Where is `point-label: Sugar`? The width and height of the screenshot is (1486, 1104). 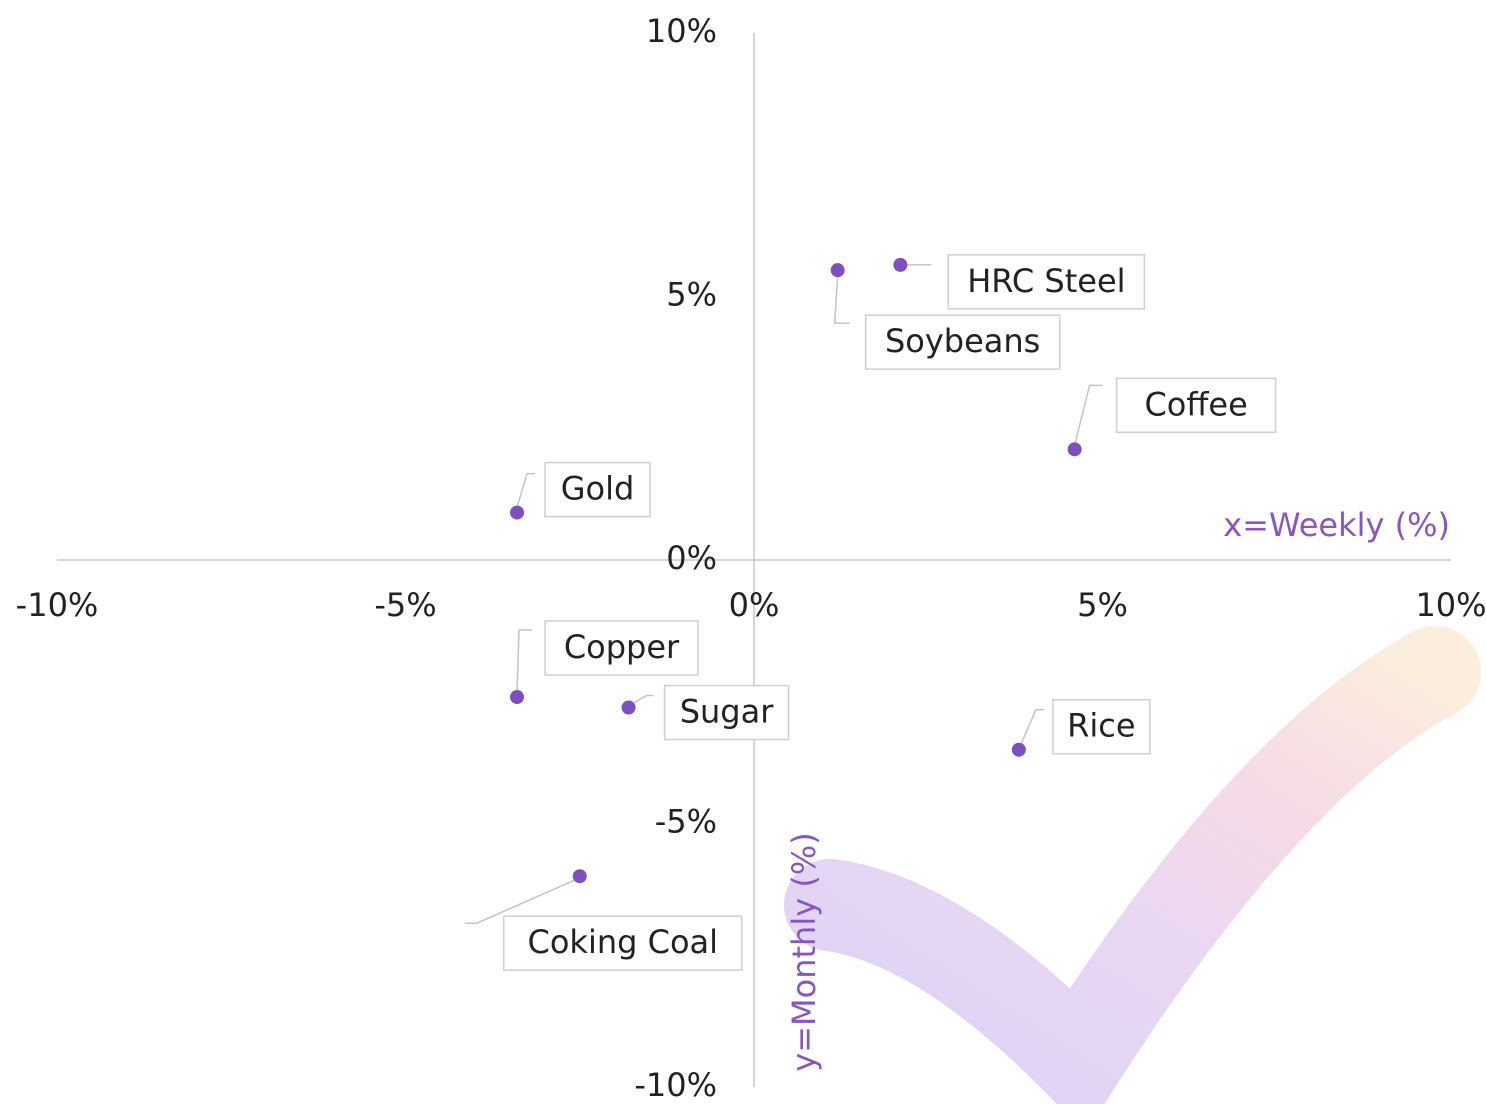
point-label: Sugar is located at coordinates (727, 712).